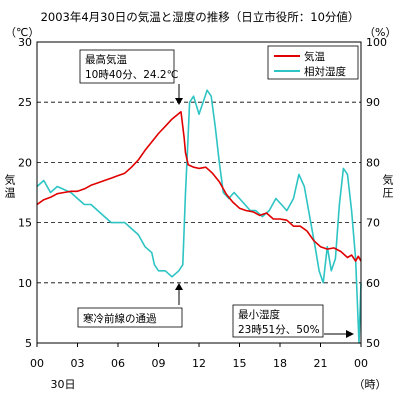 This screenshot has height=400, width=400. I want to click on arrow-up-icon, so click(179, 286).